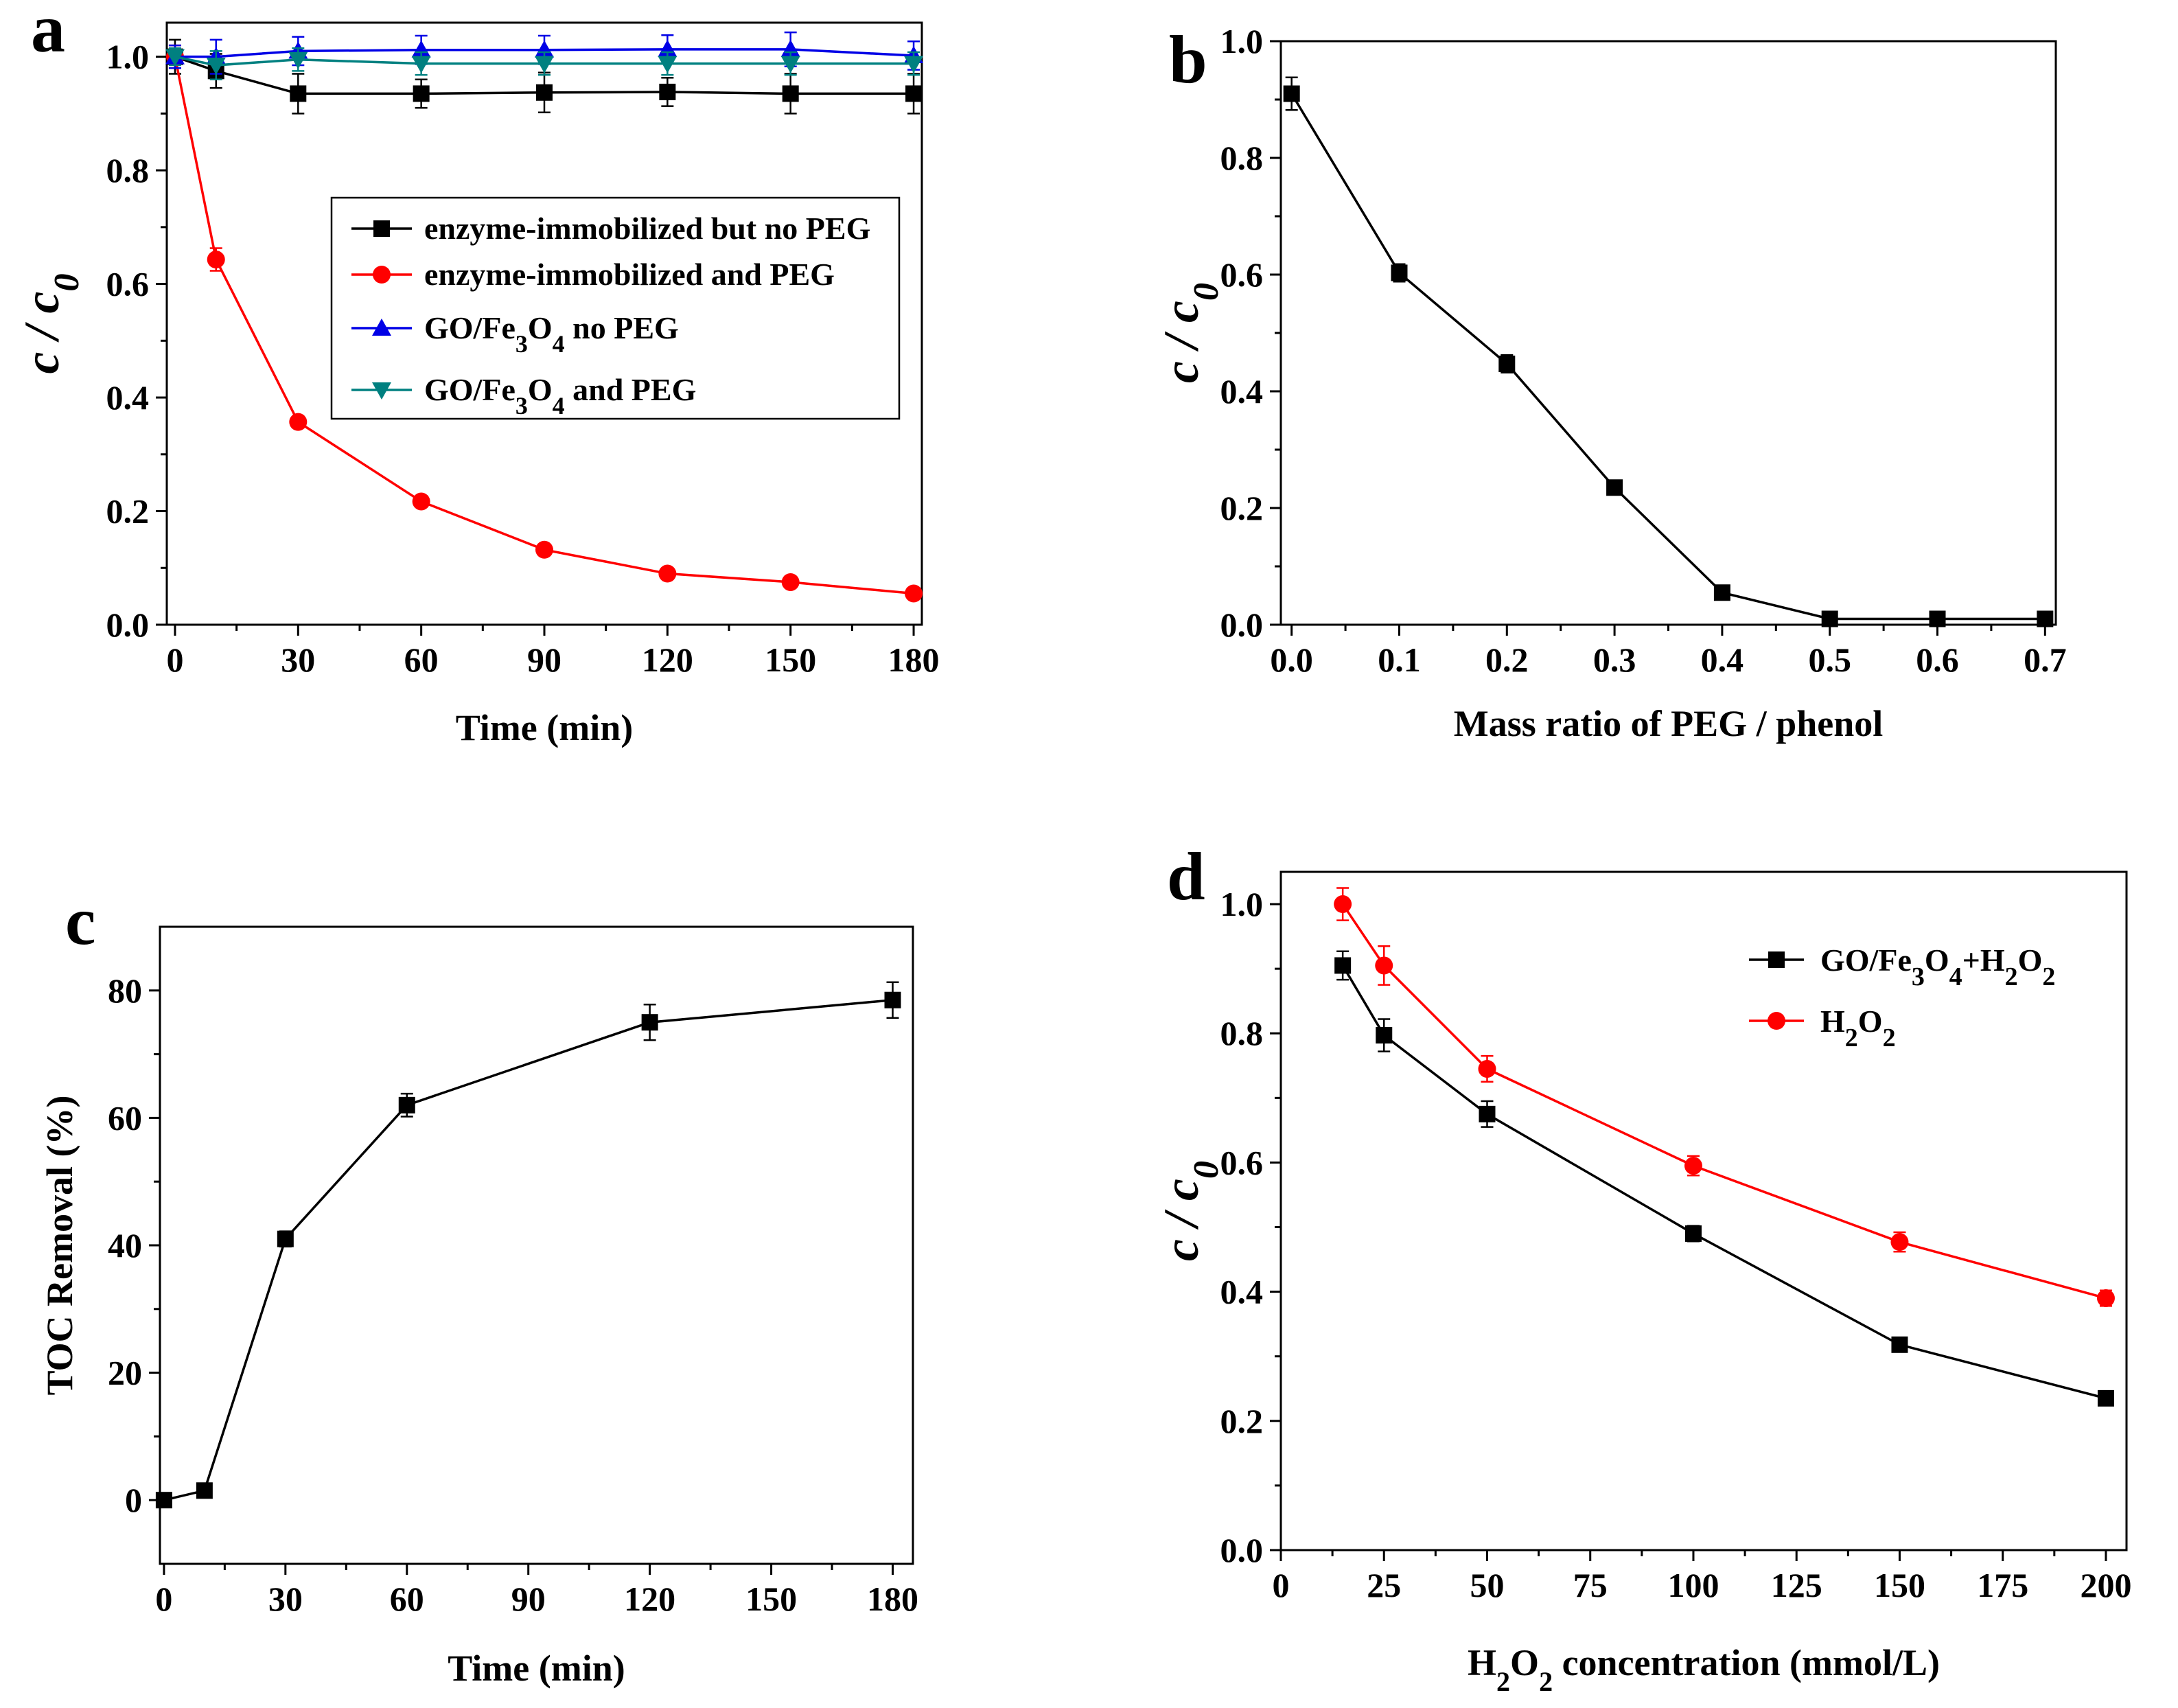 Image resolution: width=2178 pixels, height=1708 pixels. I want to click on y-axis-title-sub: 0, so click(1206, 292).